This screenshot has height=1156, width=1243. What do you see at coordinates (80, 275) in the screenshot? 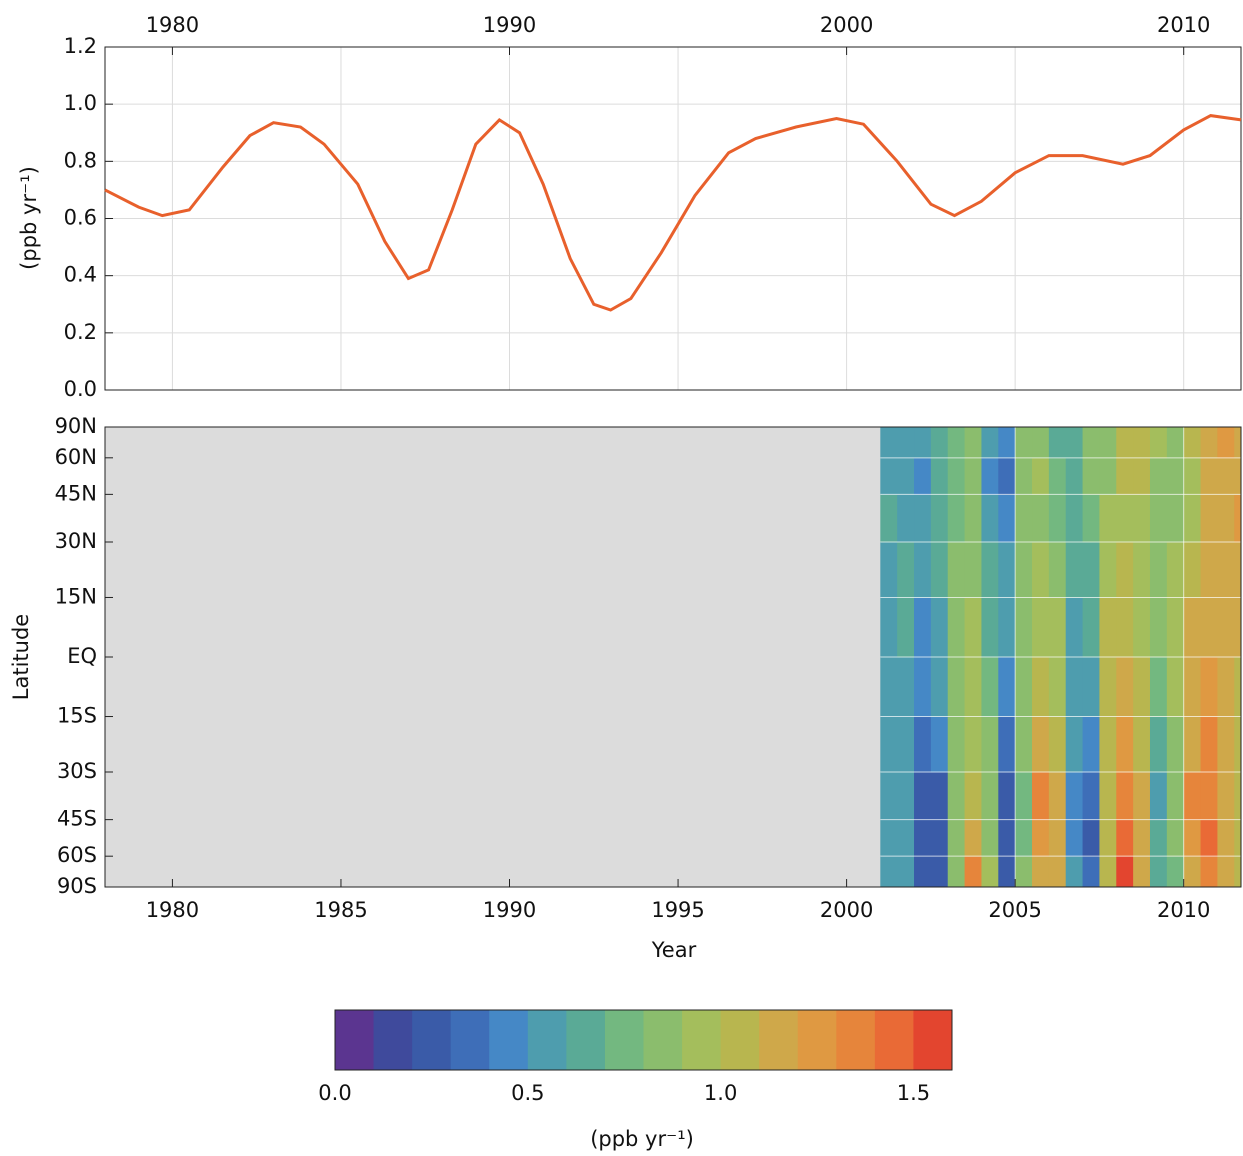
I see `y-tick-label: 0.4` at bounding box center [80, 275].